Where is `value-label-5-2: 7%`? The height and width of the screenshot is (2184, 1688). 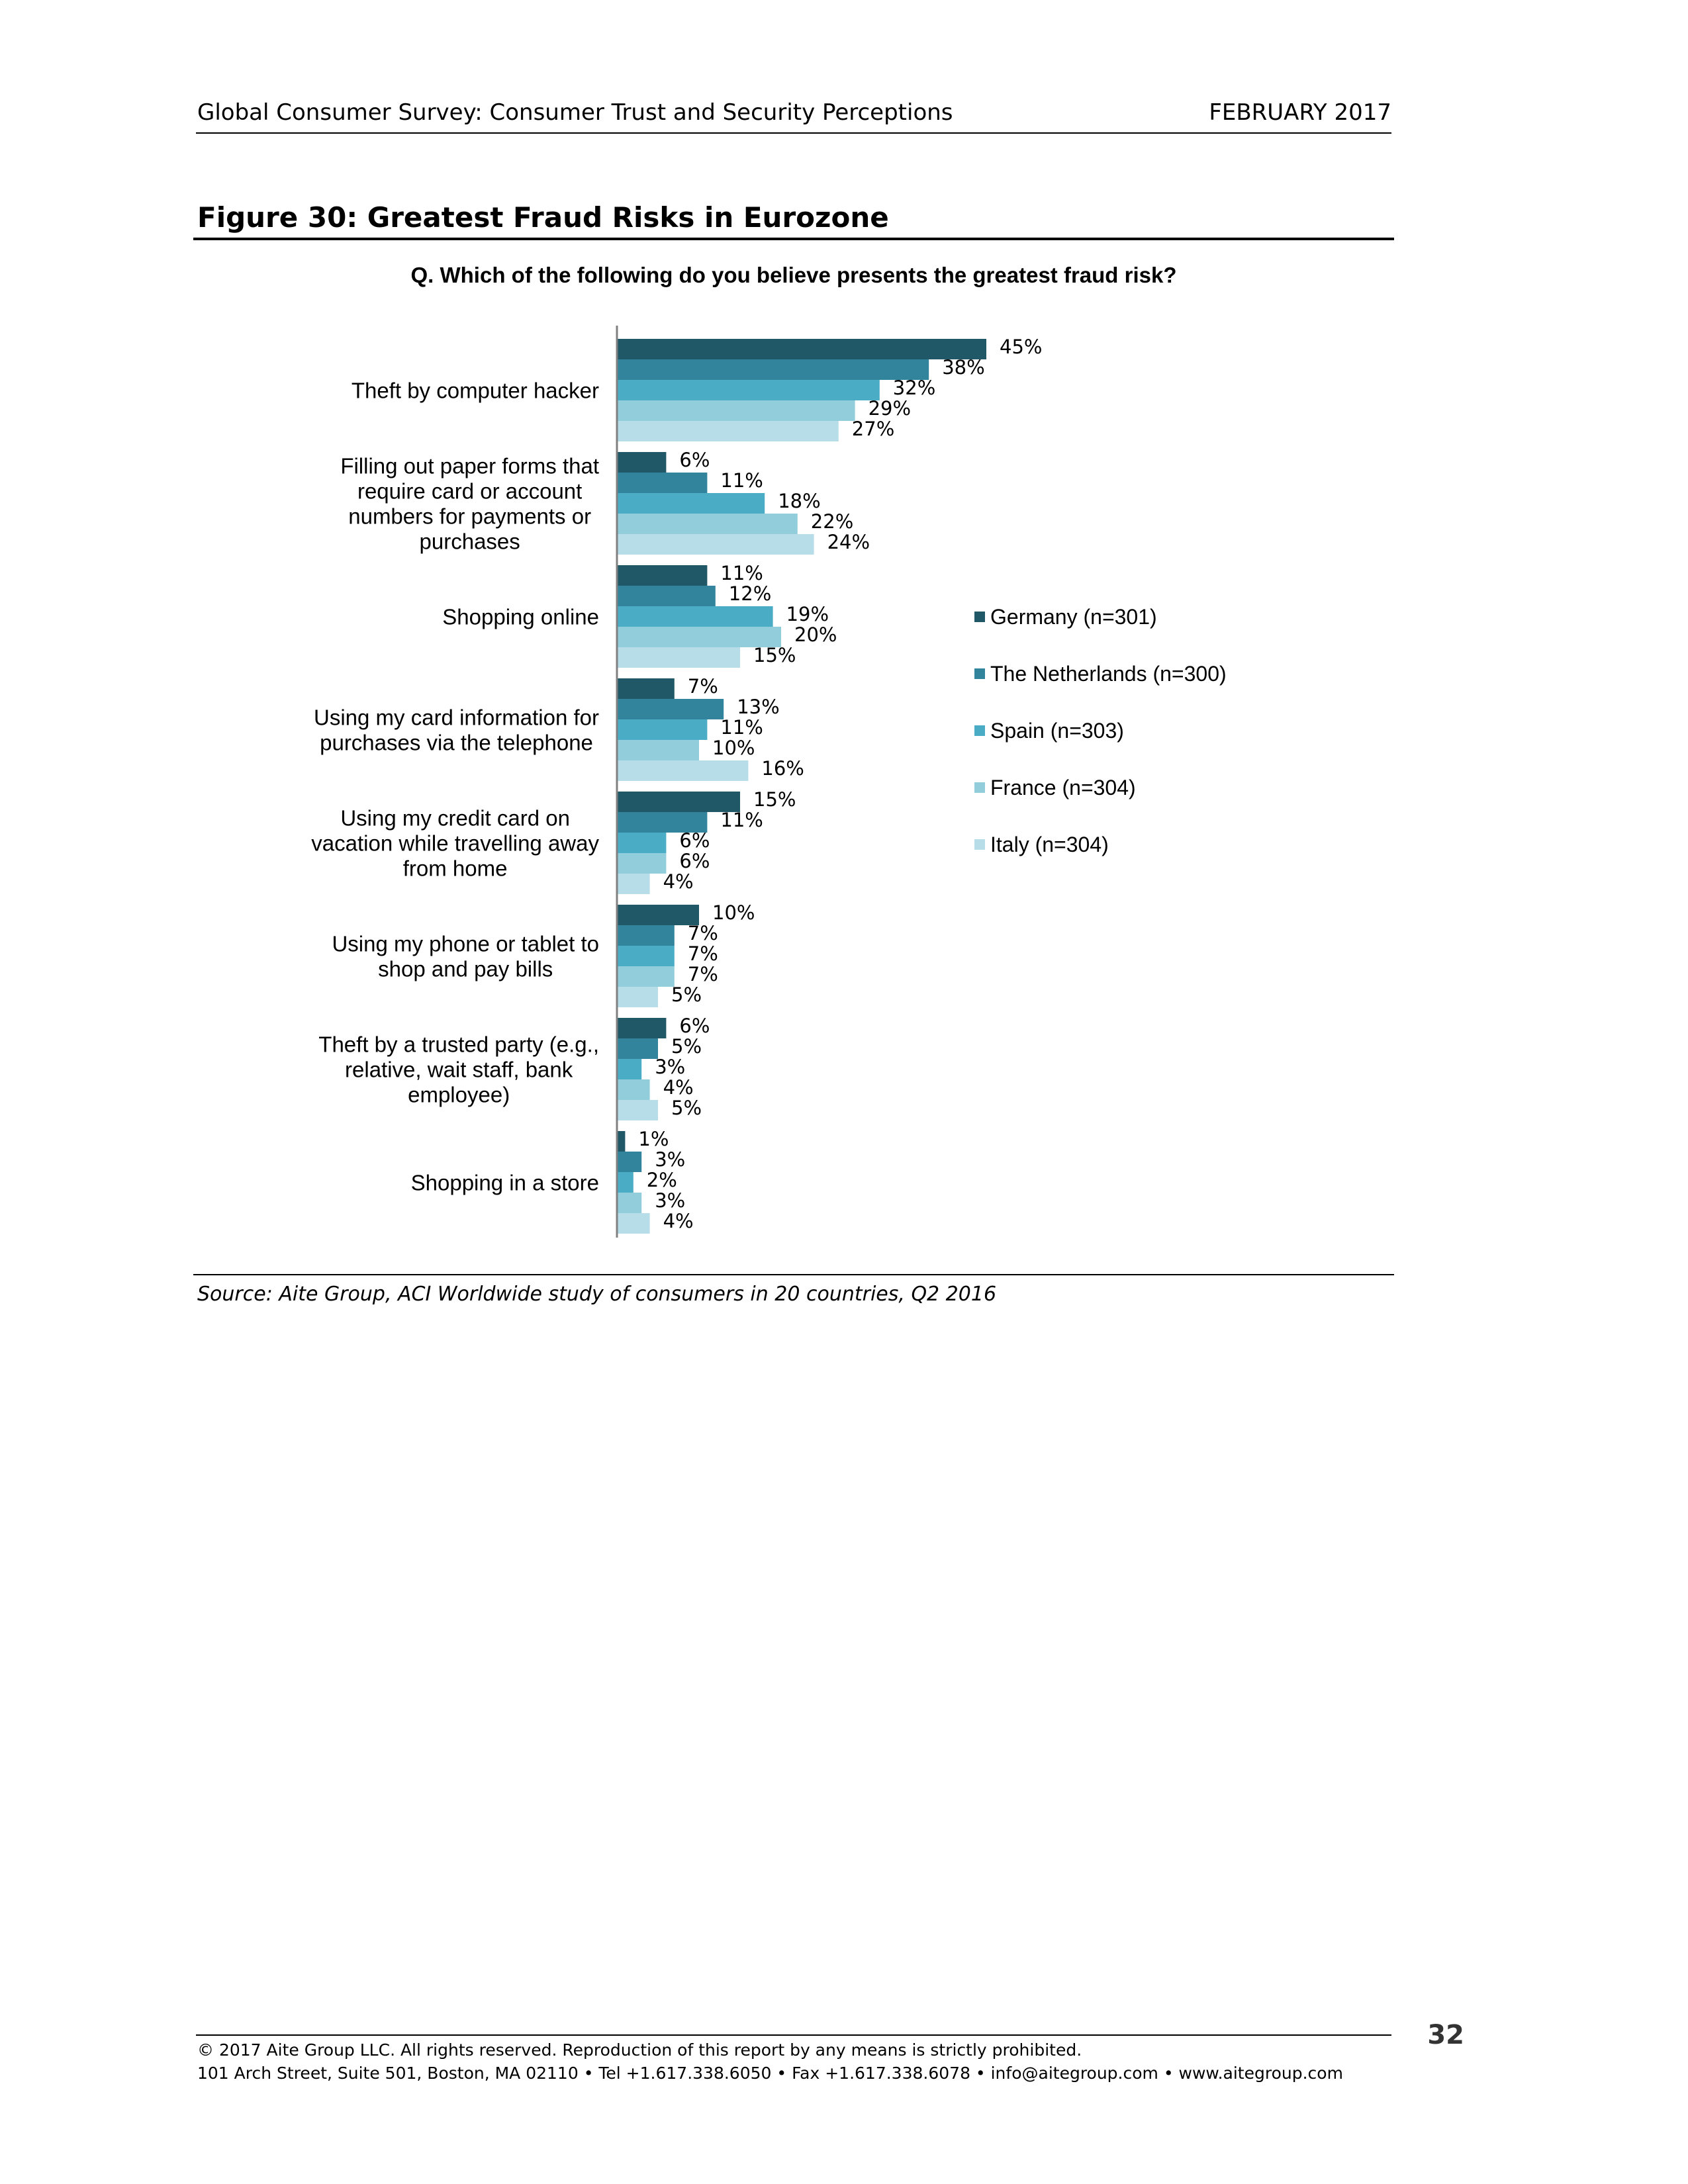
value-label-5-2: 7% is located at coordinates (703, 953).